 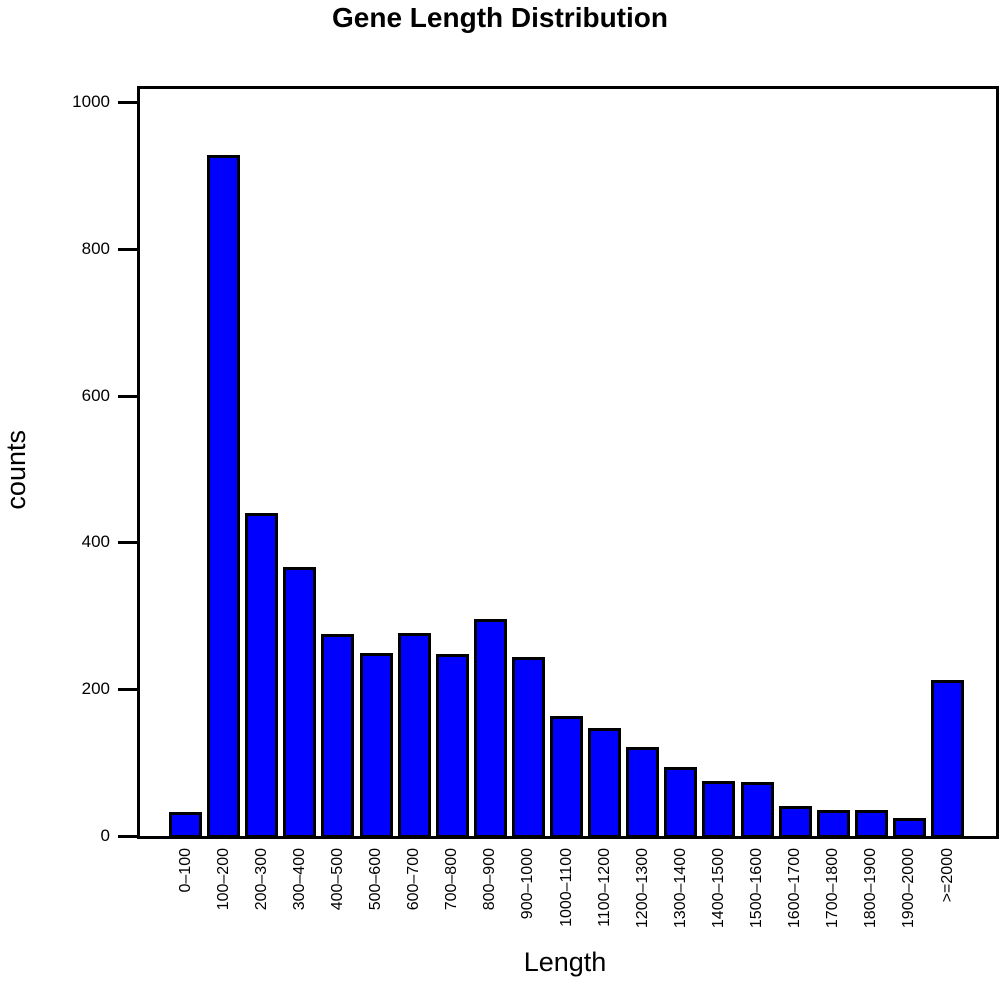 What do you see at coordinates (871, 824) in the screenshot?
I see `bar-1800-1900` at bounding box center [871, 824].